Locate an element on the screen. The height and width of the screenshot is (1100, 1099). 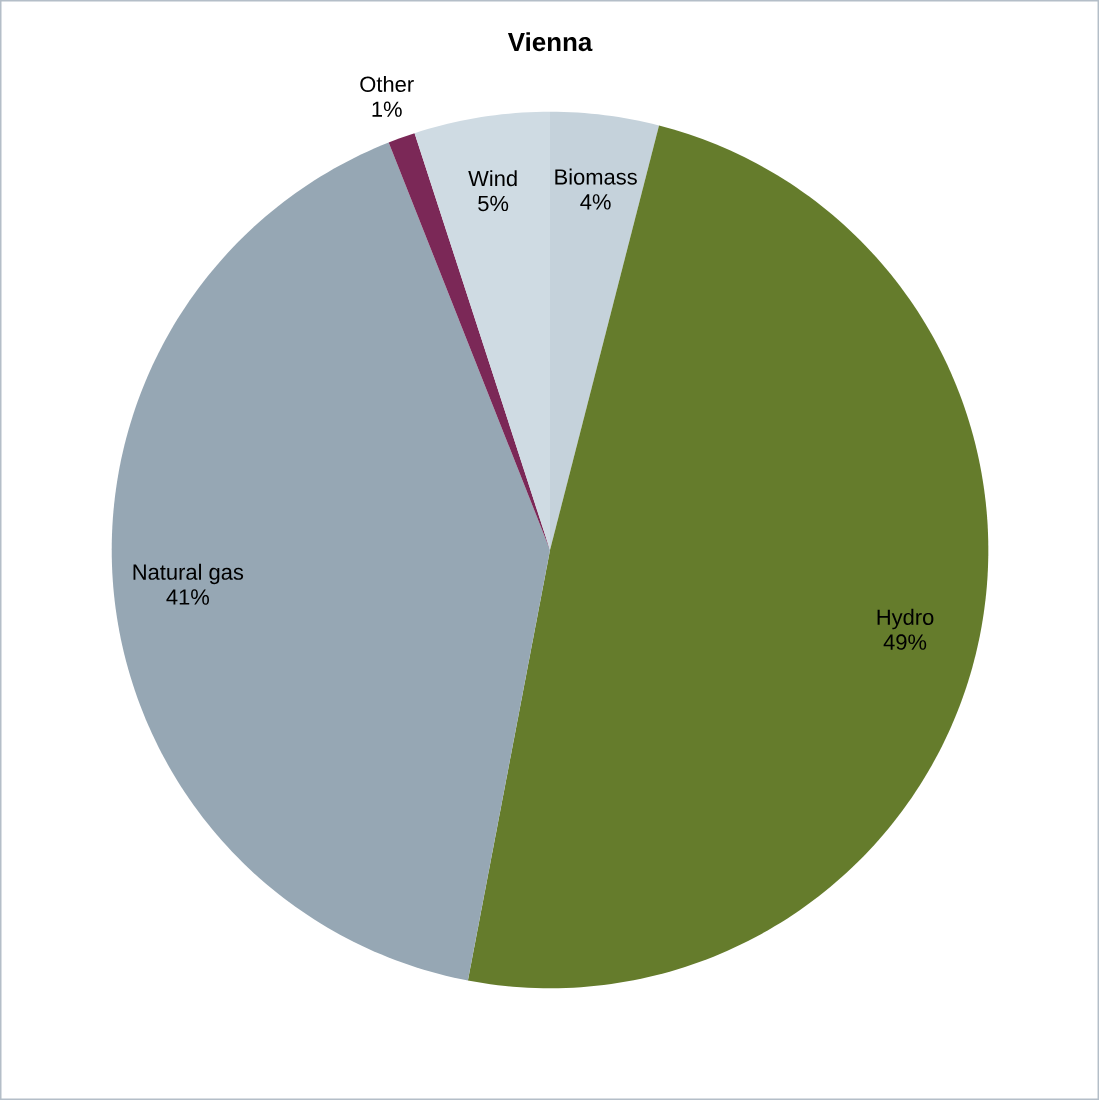
data-label: 41% is located at coordinates (187, 597).